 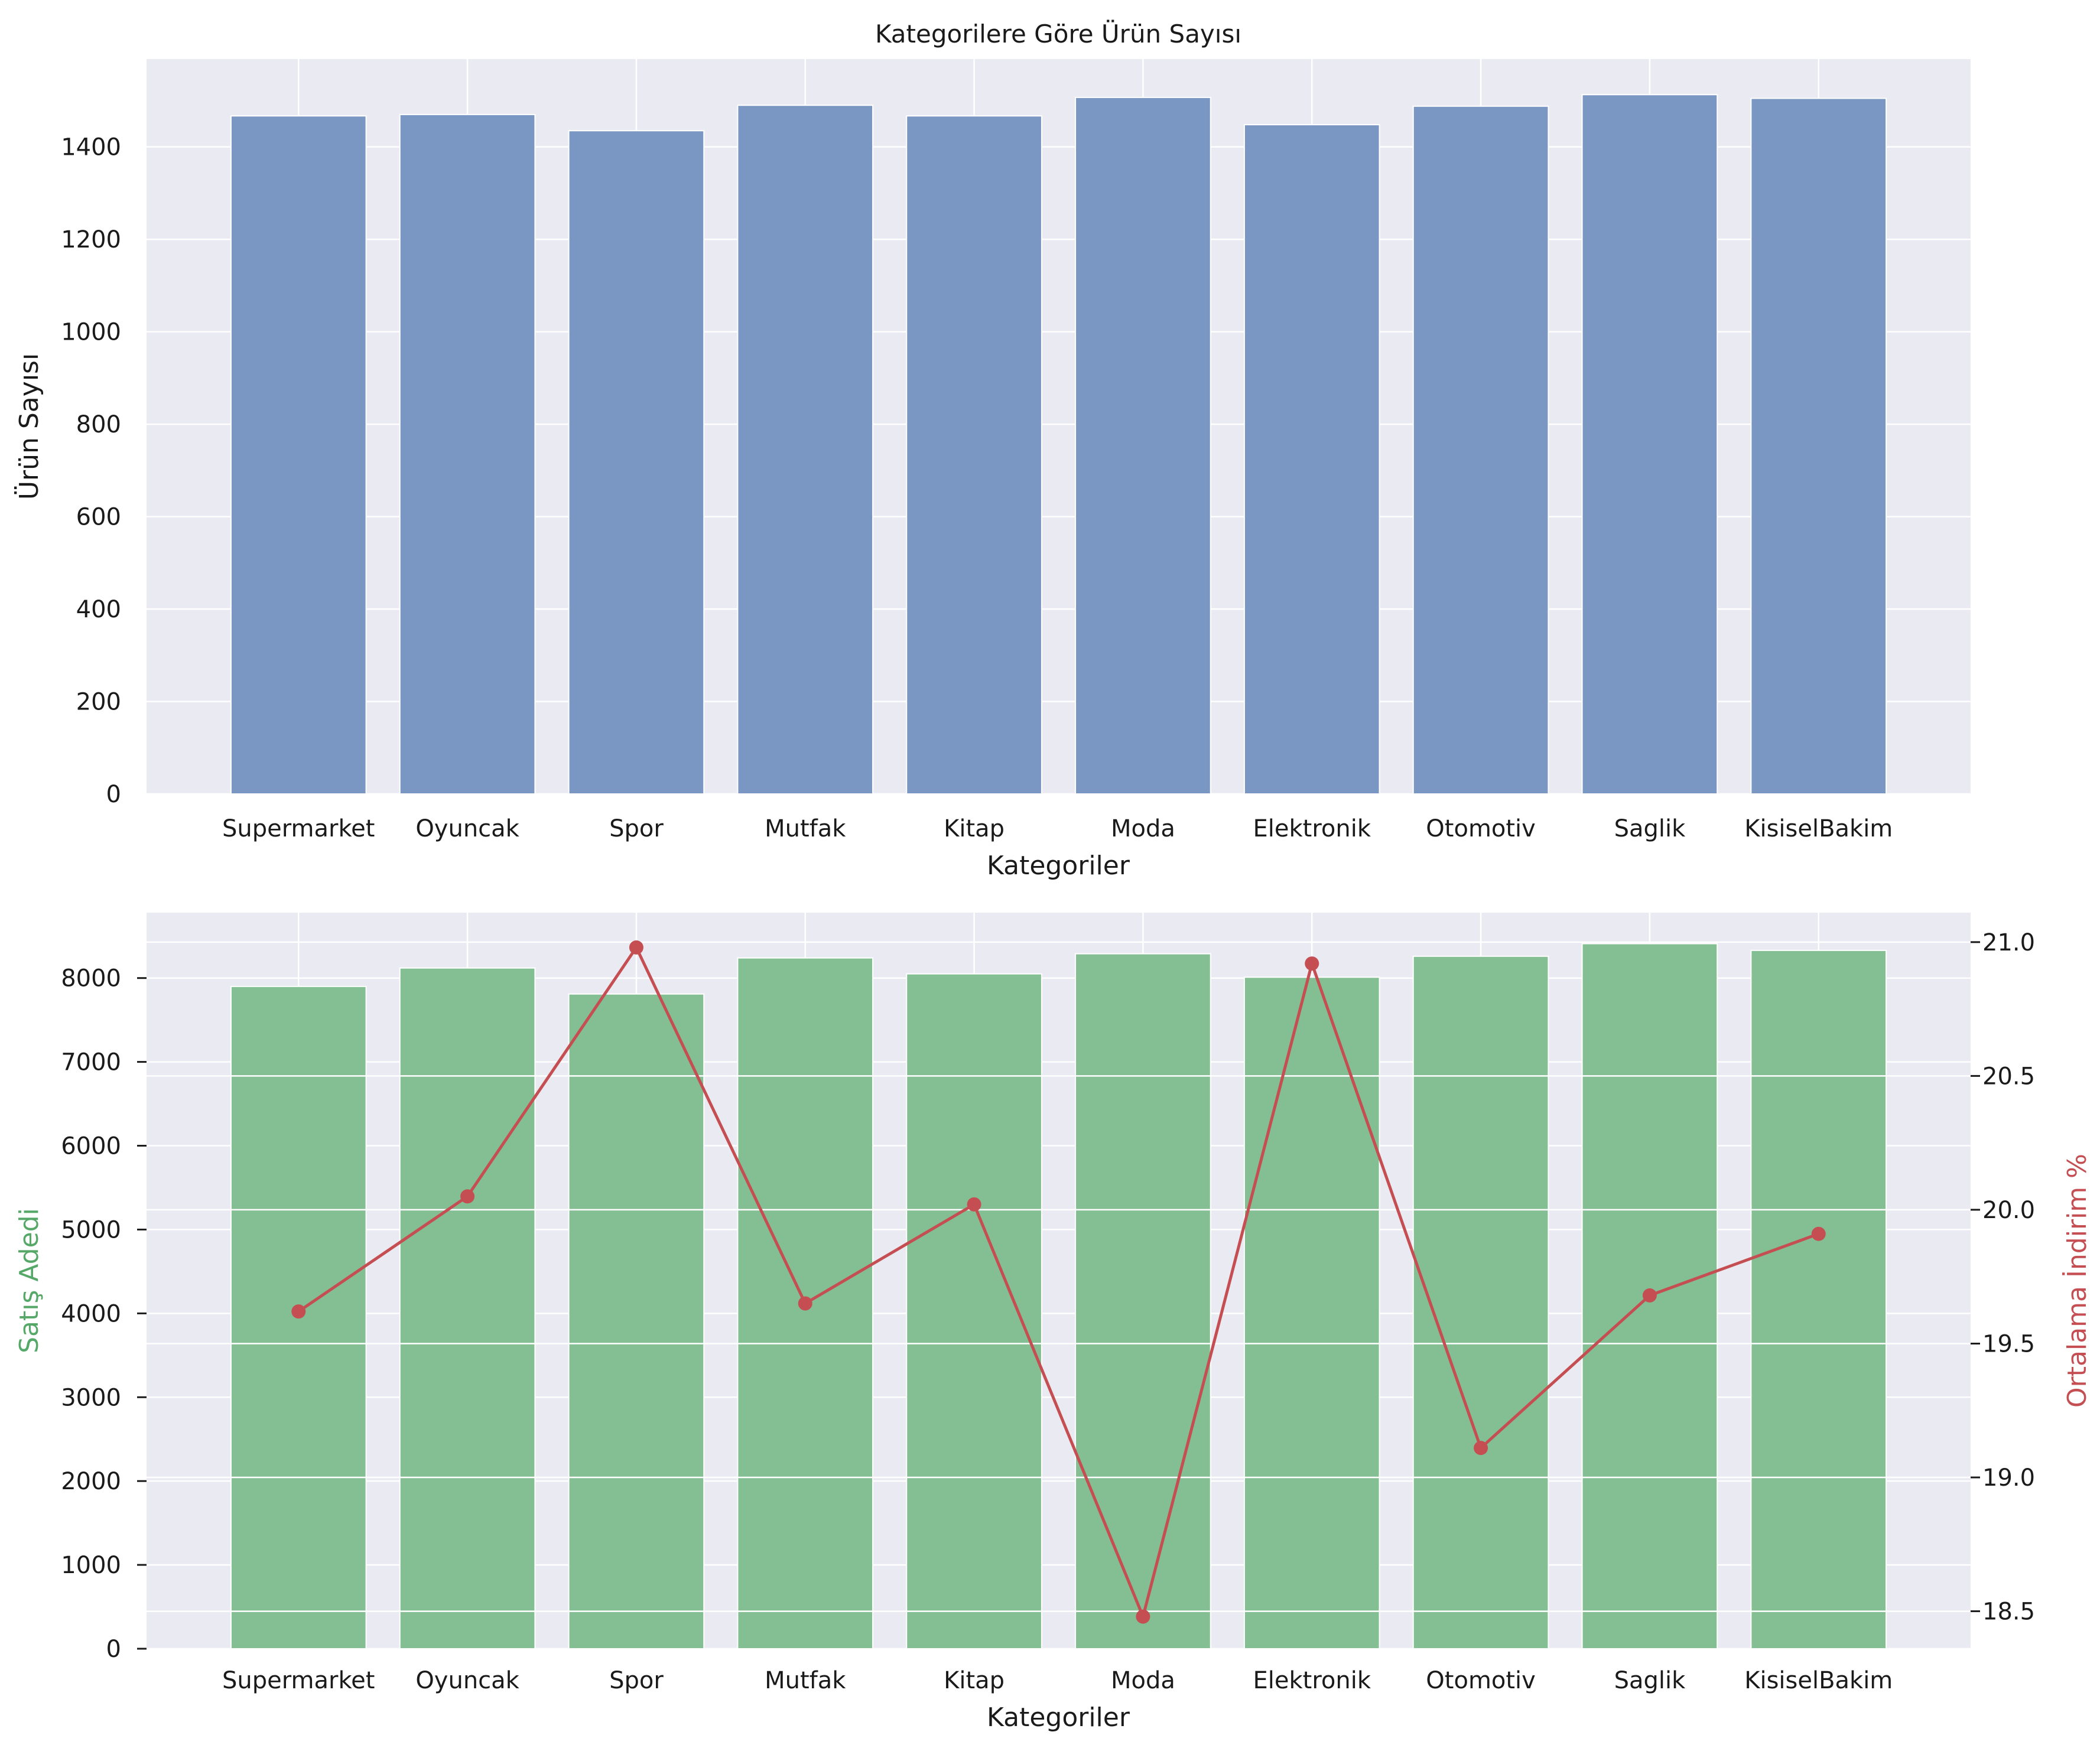 What do you see at coordinates (98, 609) in the screenshot?
I see `top-y-tick-label: 400` at bounding box center [98, 609].